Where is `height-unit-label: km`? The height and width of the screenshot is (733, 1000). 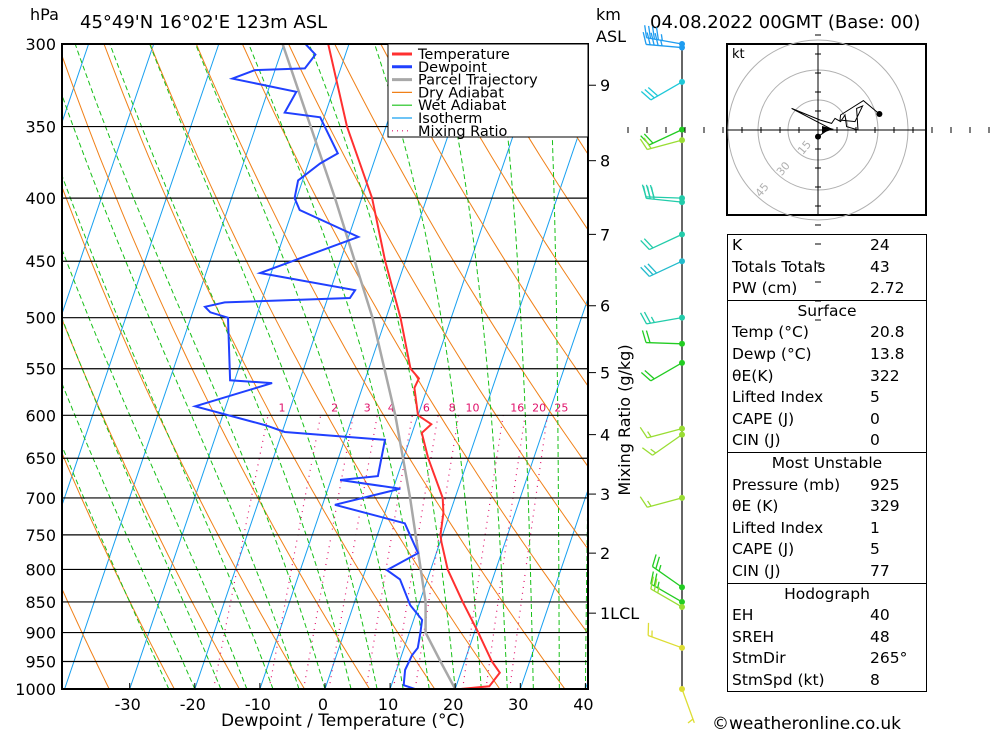 height-unit-label: km is located at coordinates (608, 14).